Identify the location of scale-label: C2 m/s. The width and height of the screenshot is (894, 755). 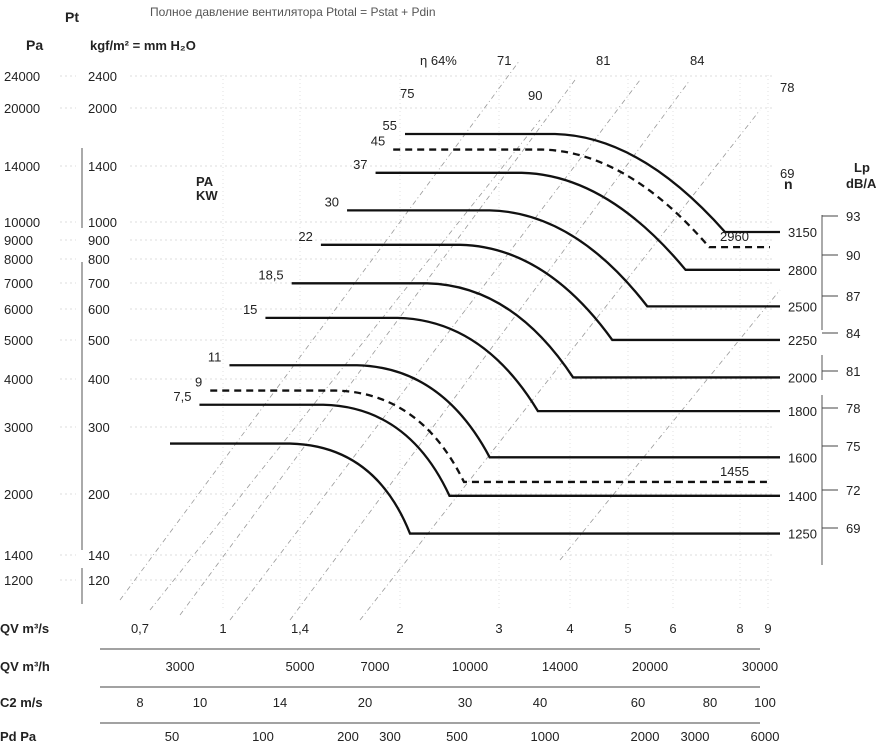
(21, 702).